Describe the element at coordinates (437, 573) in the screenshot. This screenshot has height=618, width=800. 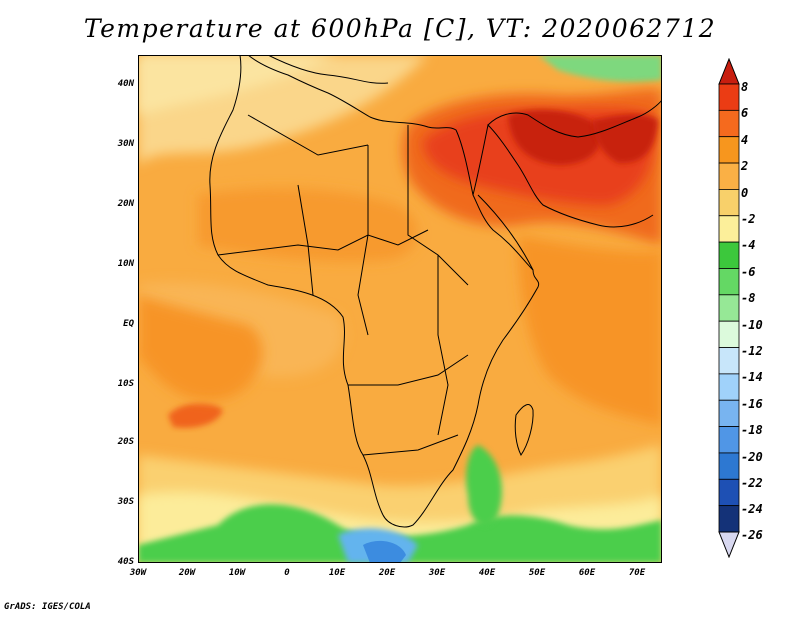
I see `lon-label: 30E` at that location.